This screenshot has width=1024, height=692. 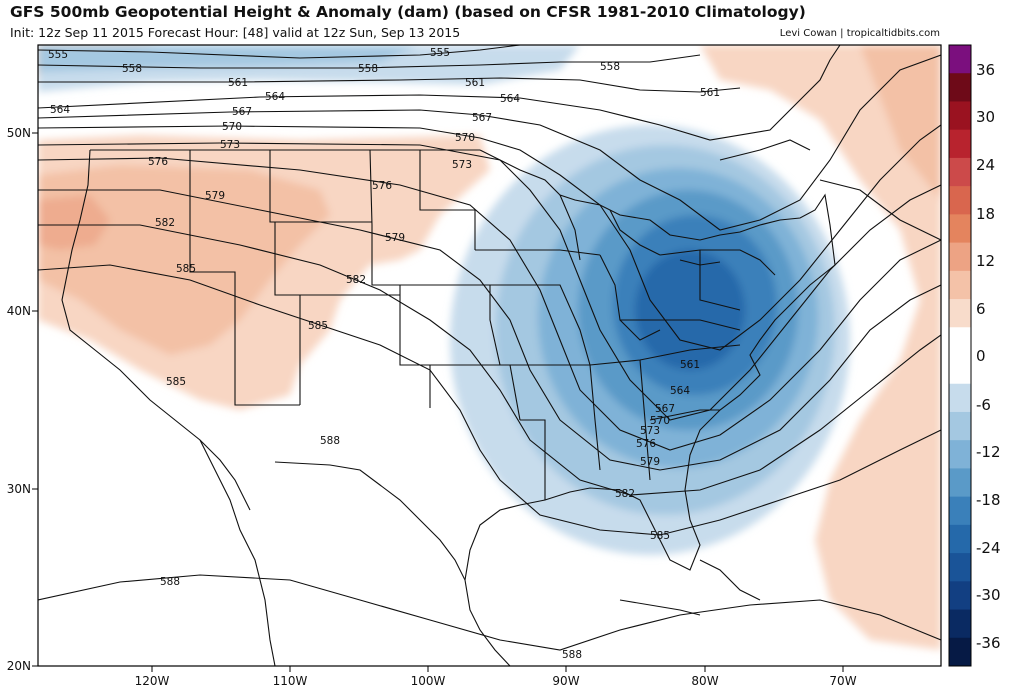 I want to click on colorbar-tick: 24, so click(x=985, y=165).